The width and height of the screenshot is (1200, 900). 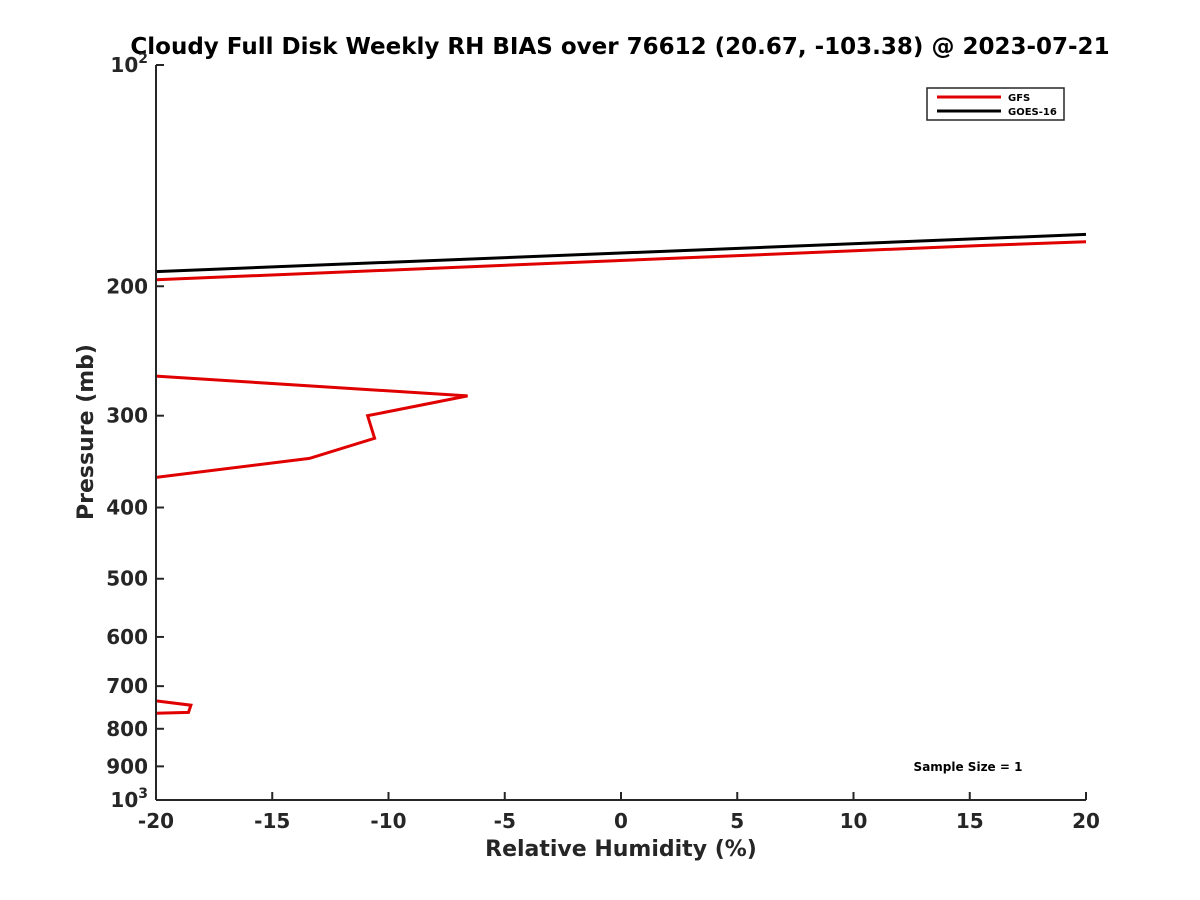 I want to click on y-ticks: 10² 200 300 400 500 600 700 800 900 10³, so click(x=135, y=431).